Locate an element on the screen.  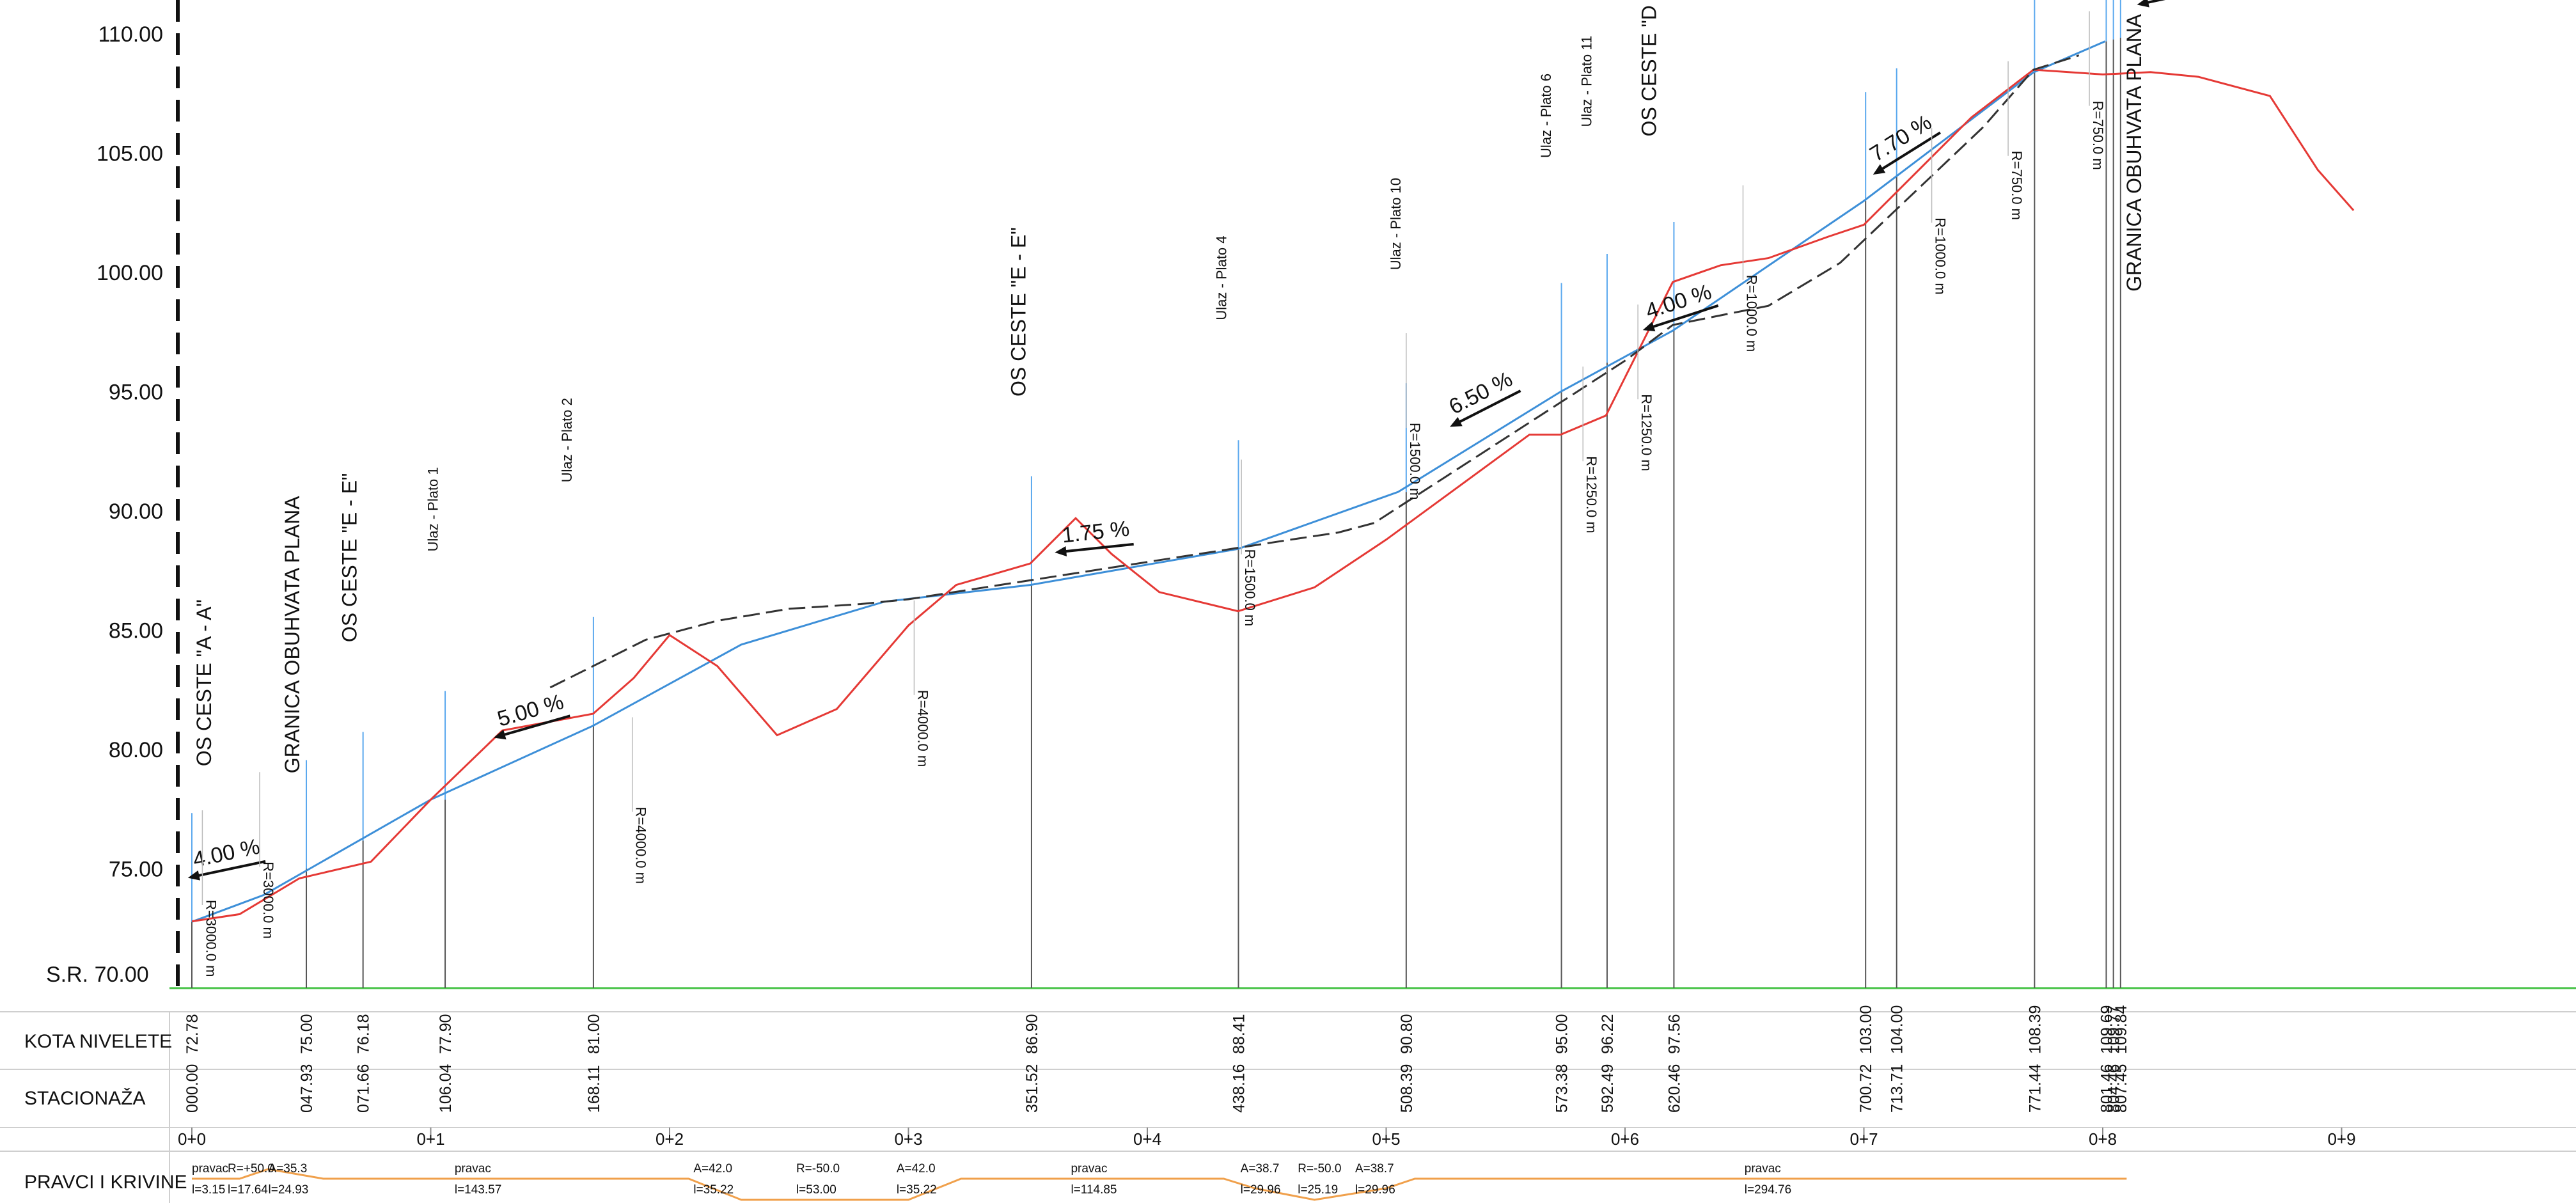
alignment-element-label: R=-50.0 is located at coordinates (818, 1168).